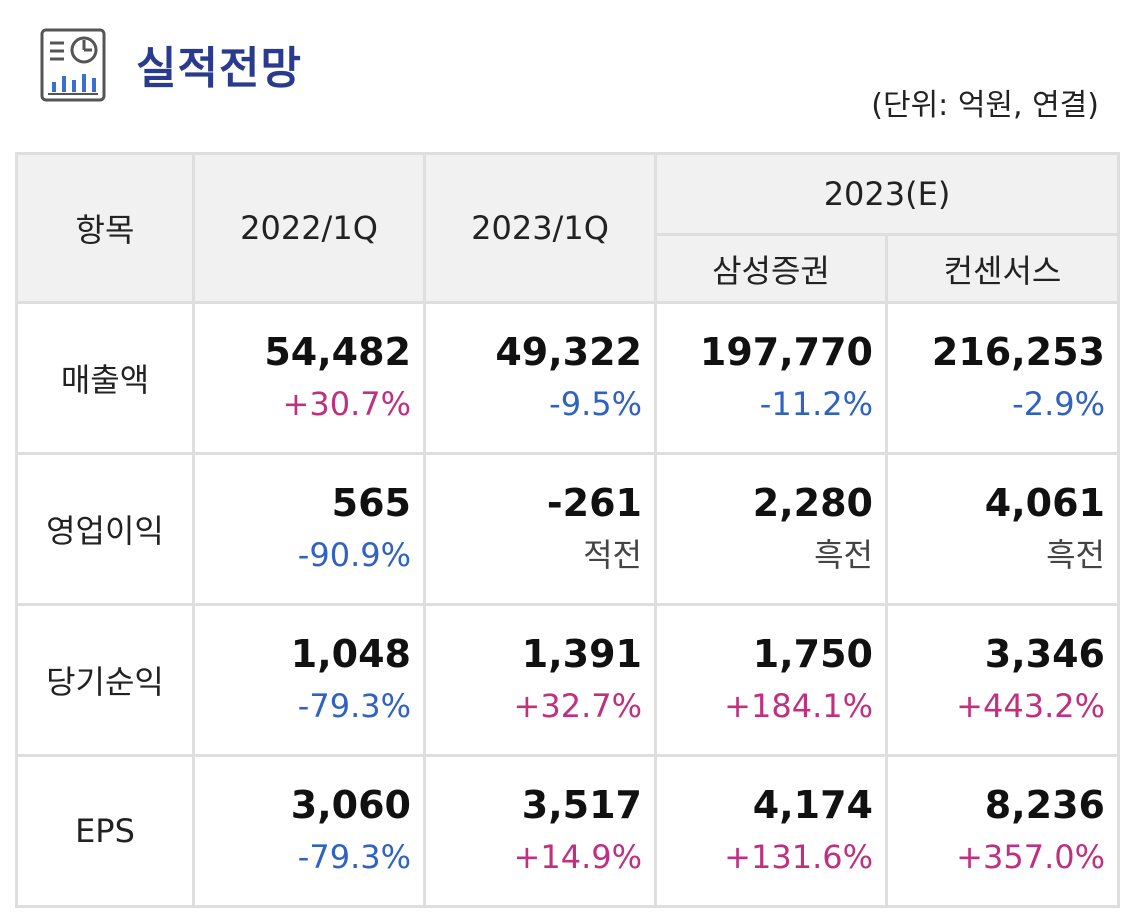 This screenshot has height=922, width=1125. Describe the element at coordinates (309, 529) in the screenshot. I see `table-cell: 565 -90.9%` at that location.